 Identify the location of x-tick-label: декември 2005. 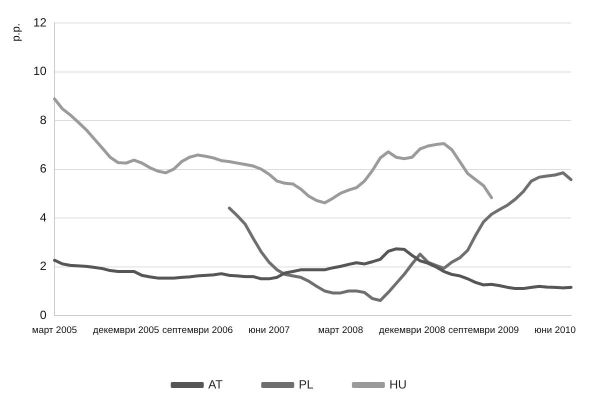
(126, 330).